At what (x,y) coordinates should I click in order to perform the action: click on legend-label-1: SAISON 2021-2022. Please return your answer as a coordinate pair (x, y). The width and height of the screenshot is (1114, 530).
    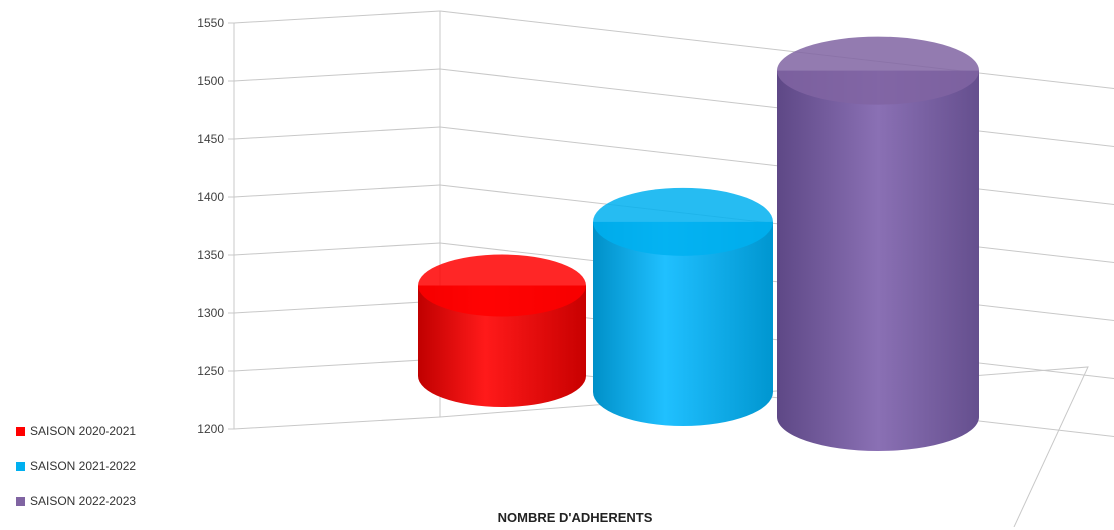
    Looking at the image, I should click on (83, 466).